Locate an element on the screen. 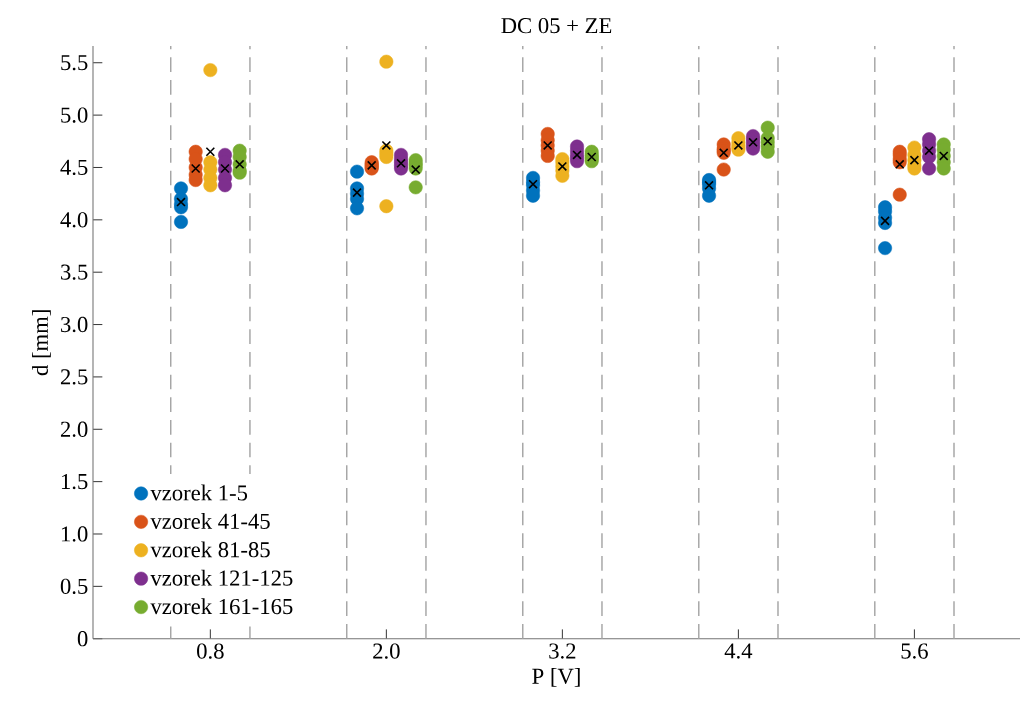  y-tick-label: 0.5 is located at coordinates (74, 586).